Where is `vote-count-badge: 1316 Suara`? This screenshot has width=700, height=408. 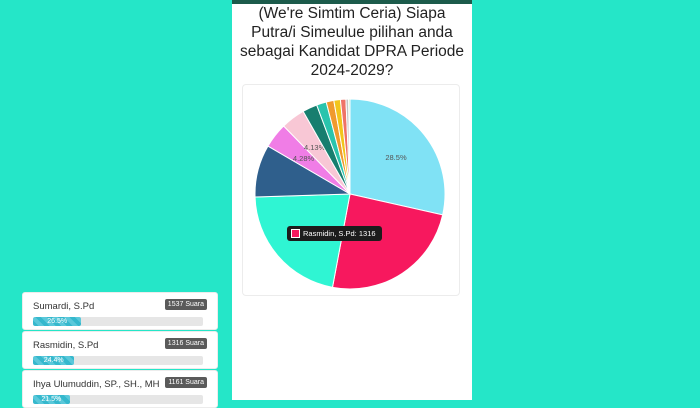
vote-count-badge: 1316 Suara is located at coordinates (185, 343).